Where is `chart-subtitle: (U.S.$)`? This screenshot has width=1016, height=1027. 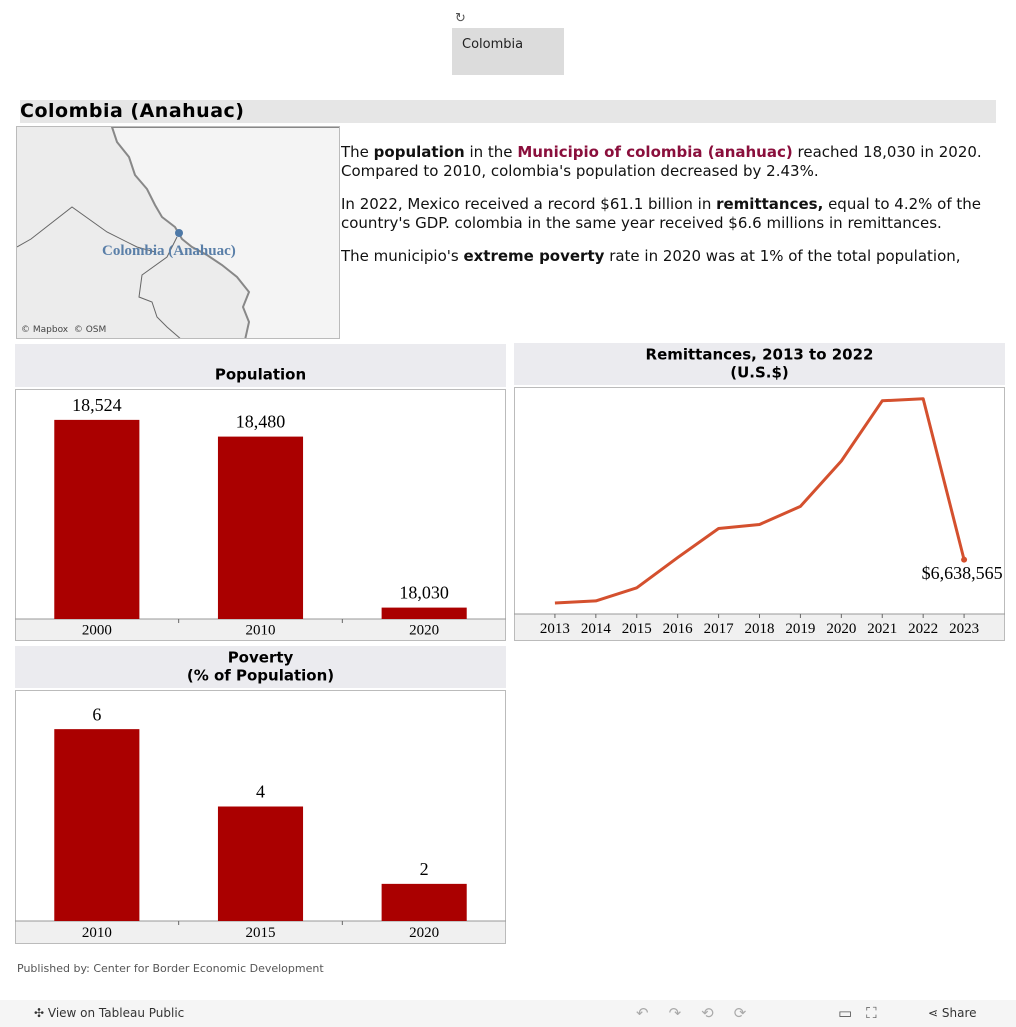
chart-subtitle: (U.S.$) is located at coordinates (759, 373).